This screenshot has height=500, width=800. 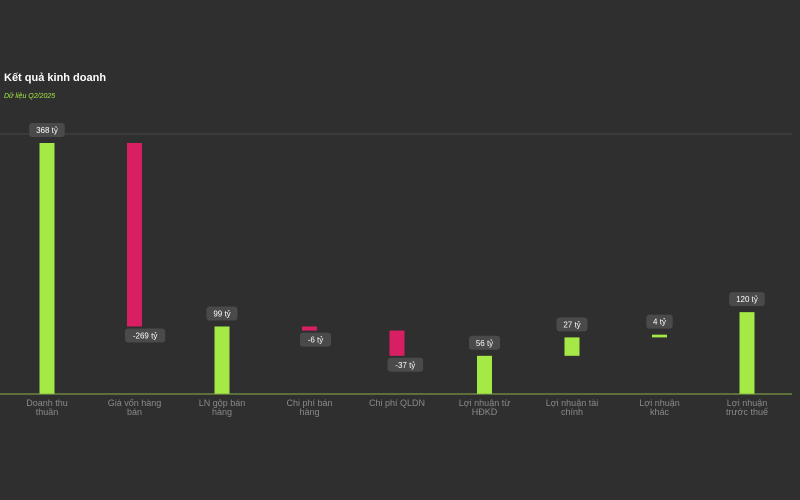 I want to click on value-label-4: -37 tỷ, so click(x=405, y=364).